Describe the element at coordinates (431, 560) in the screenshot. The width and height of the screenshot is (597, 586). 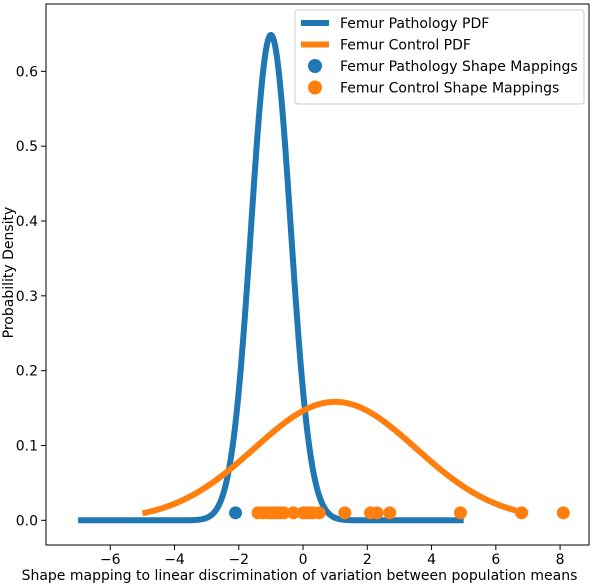
I see `x-tick-label: 4` at that location.